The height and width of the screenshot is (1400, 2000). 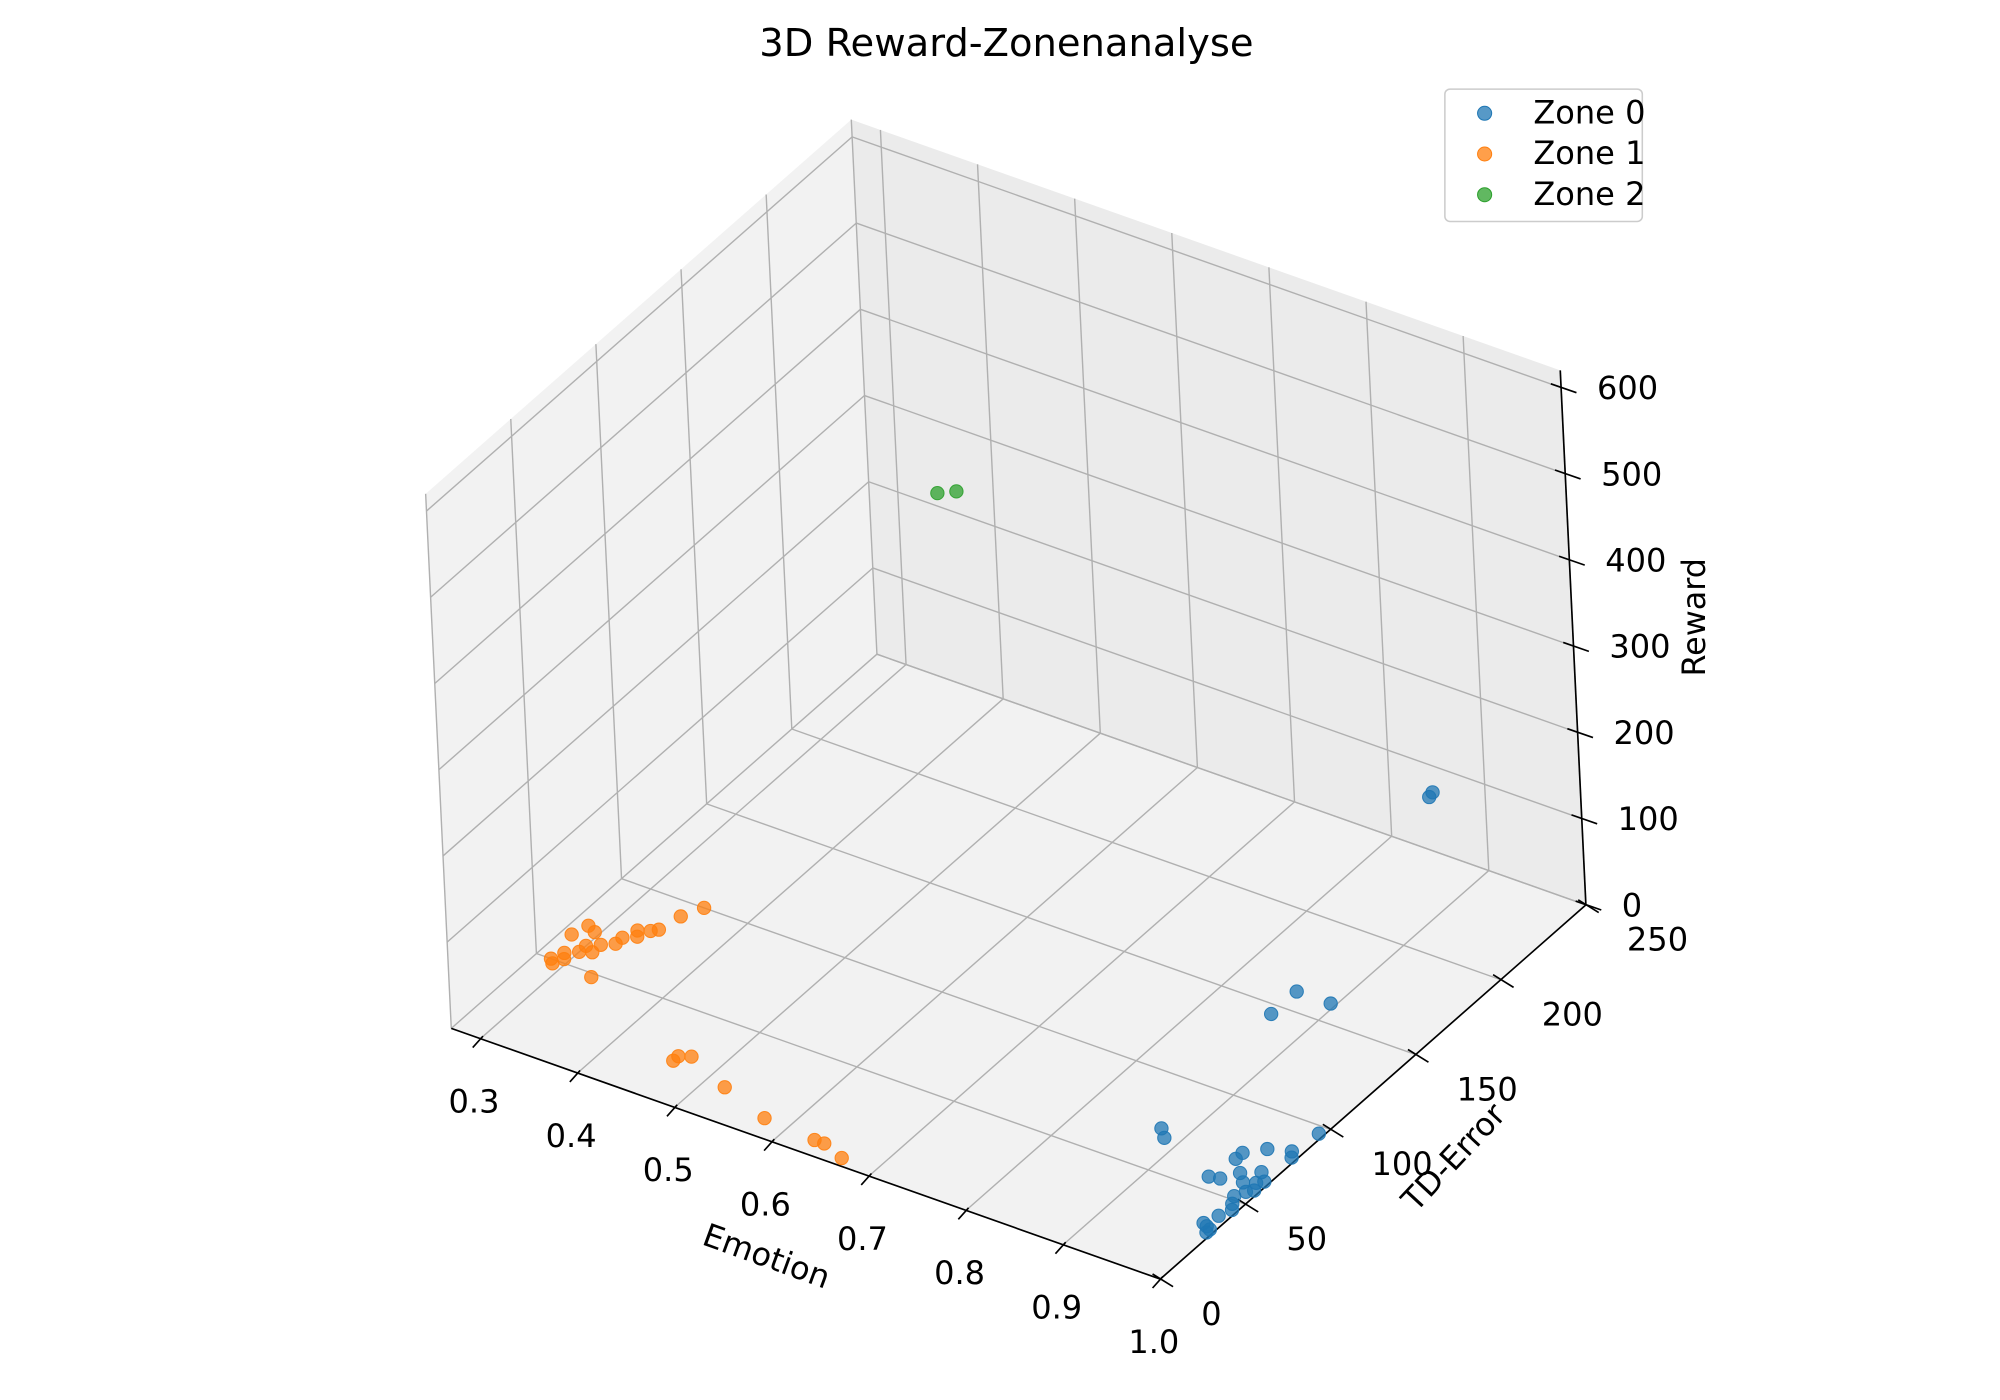 I want to click on x-axis-line, so click(x=806, y=1153).